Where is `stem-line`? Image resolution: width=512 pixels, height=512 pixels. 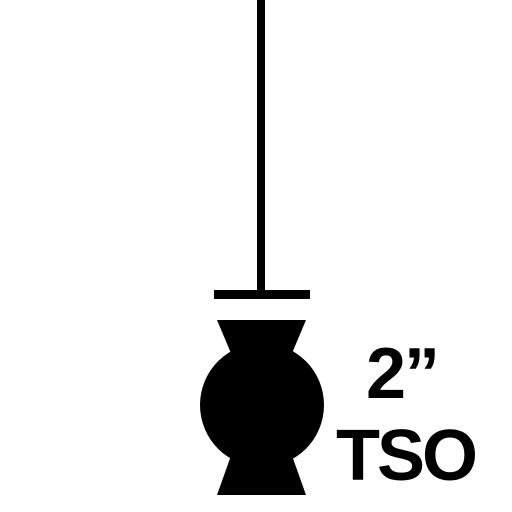 stem-line is located at coordinates (261, 149).